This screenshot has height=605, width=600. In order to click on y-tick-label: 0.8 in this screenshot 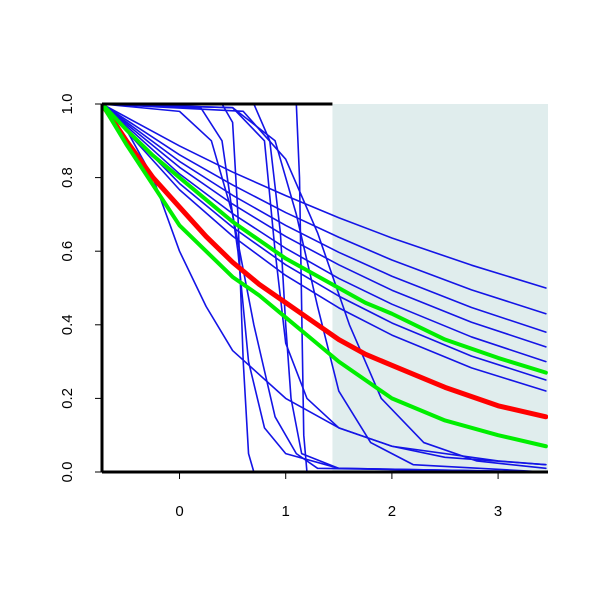, I will do `click(67, 177)`.